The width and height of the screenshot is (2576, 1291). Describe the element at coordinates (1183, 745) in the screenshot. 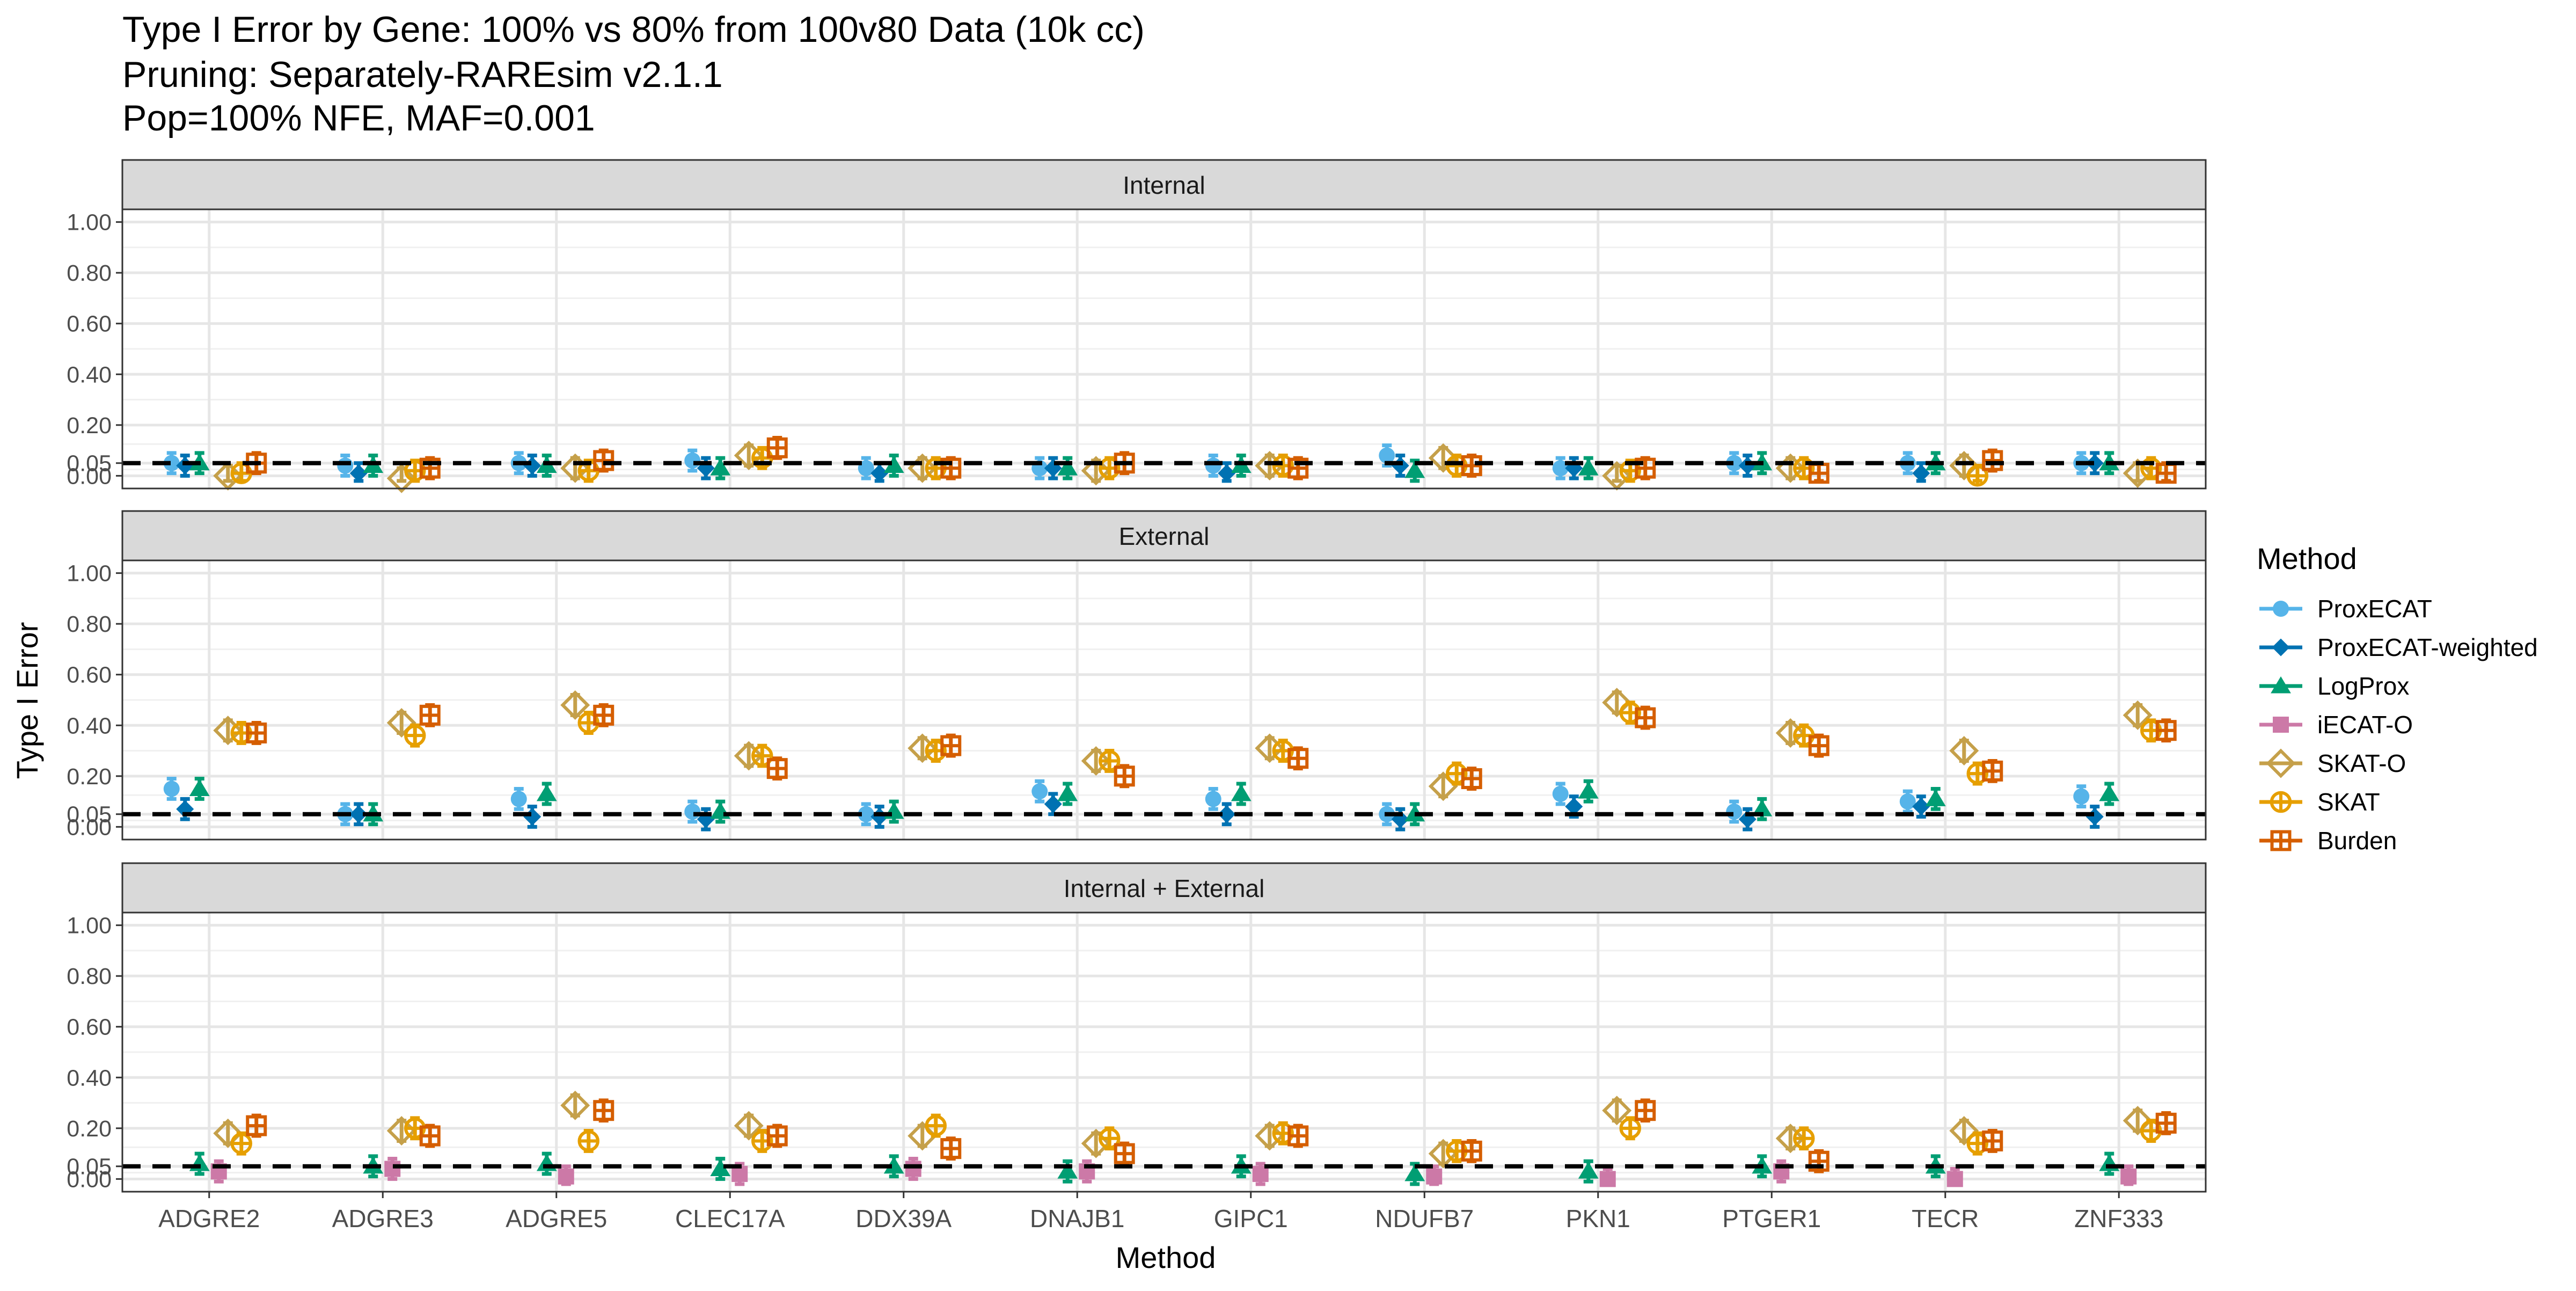

I see `series-skat-o` at that location.